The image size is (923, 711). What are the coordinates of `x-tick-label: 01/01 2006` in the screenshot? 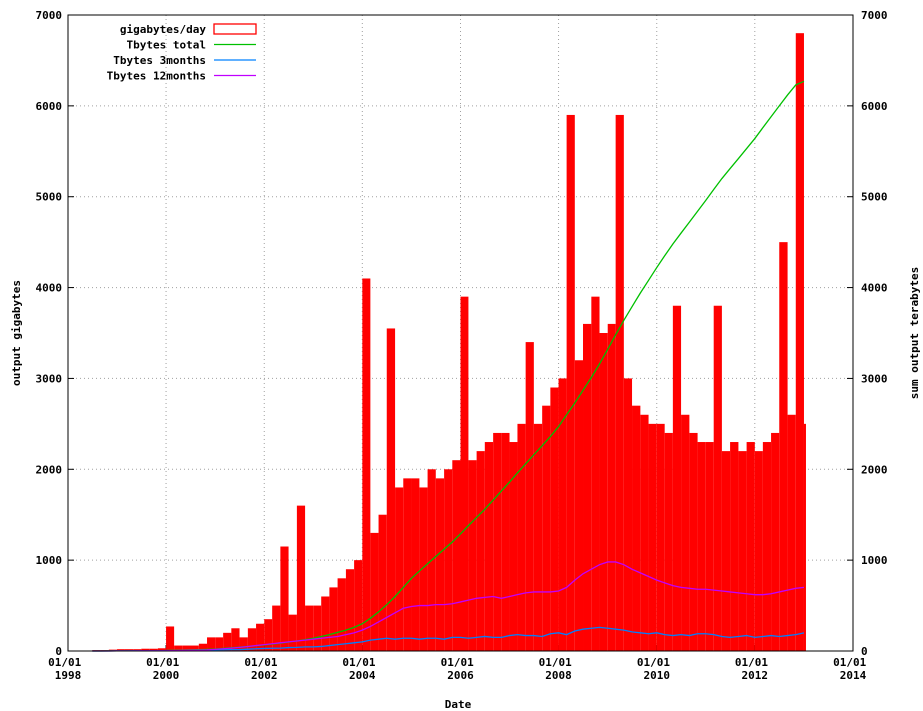 It's located at (461, 669).